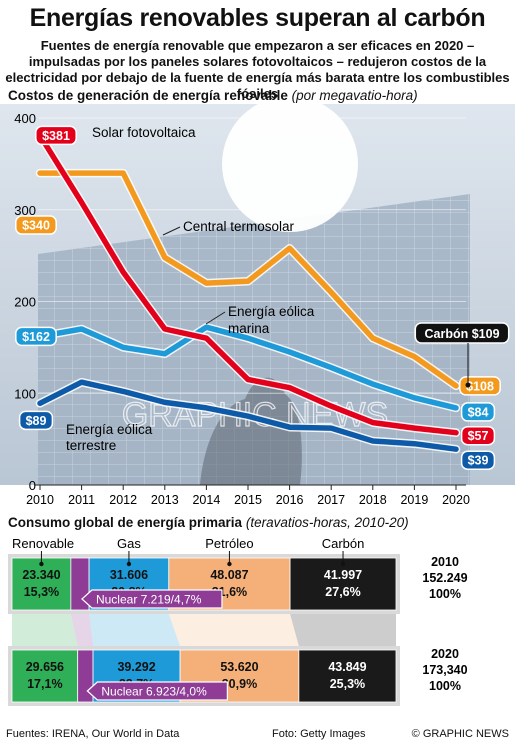 The height and width of the screenshot is (747, 515). I want to click on csp-leader, so click(171, 231).